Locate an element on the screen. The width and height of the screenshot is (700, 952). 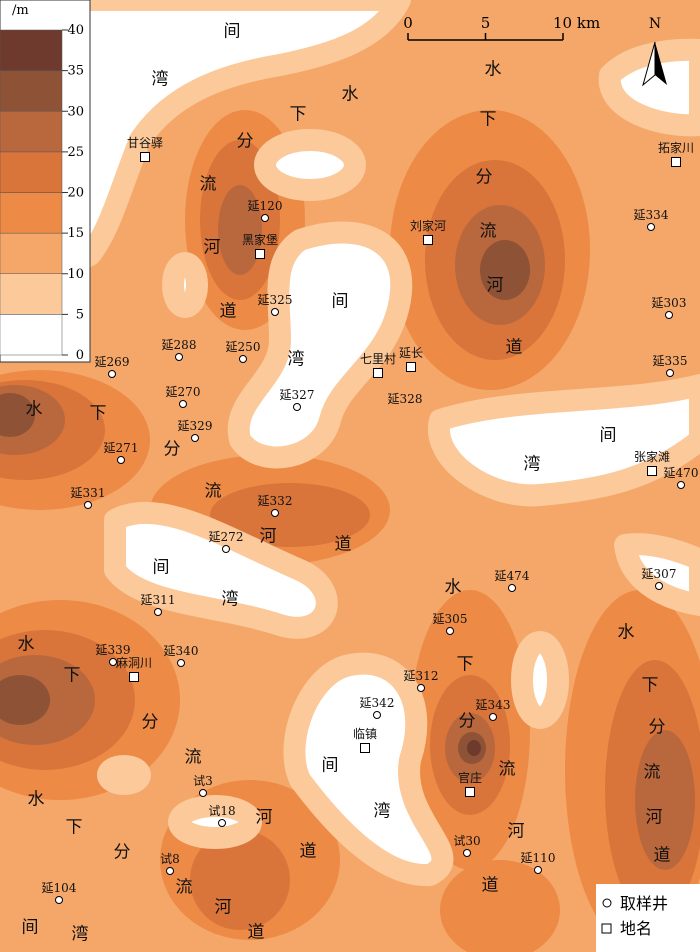
well-label: 延342 is located at coordinates (377, 703).